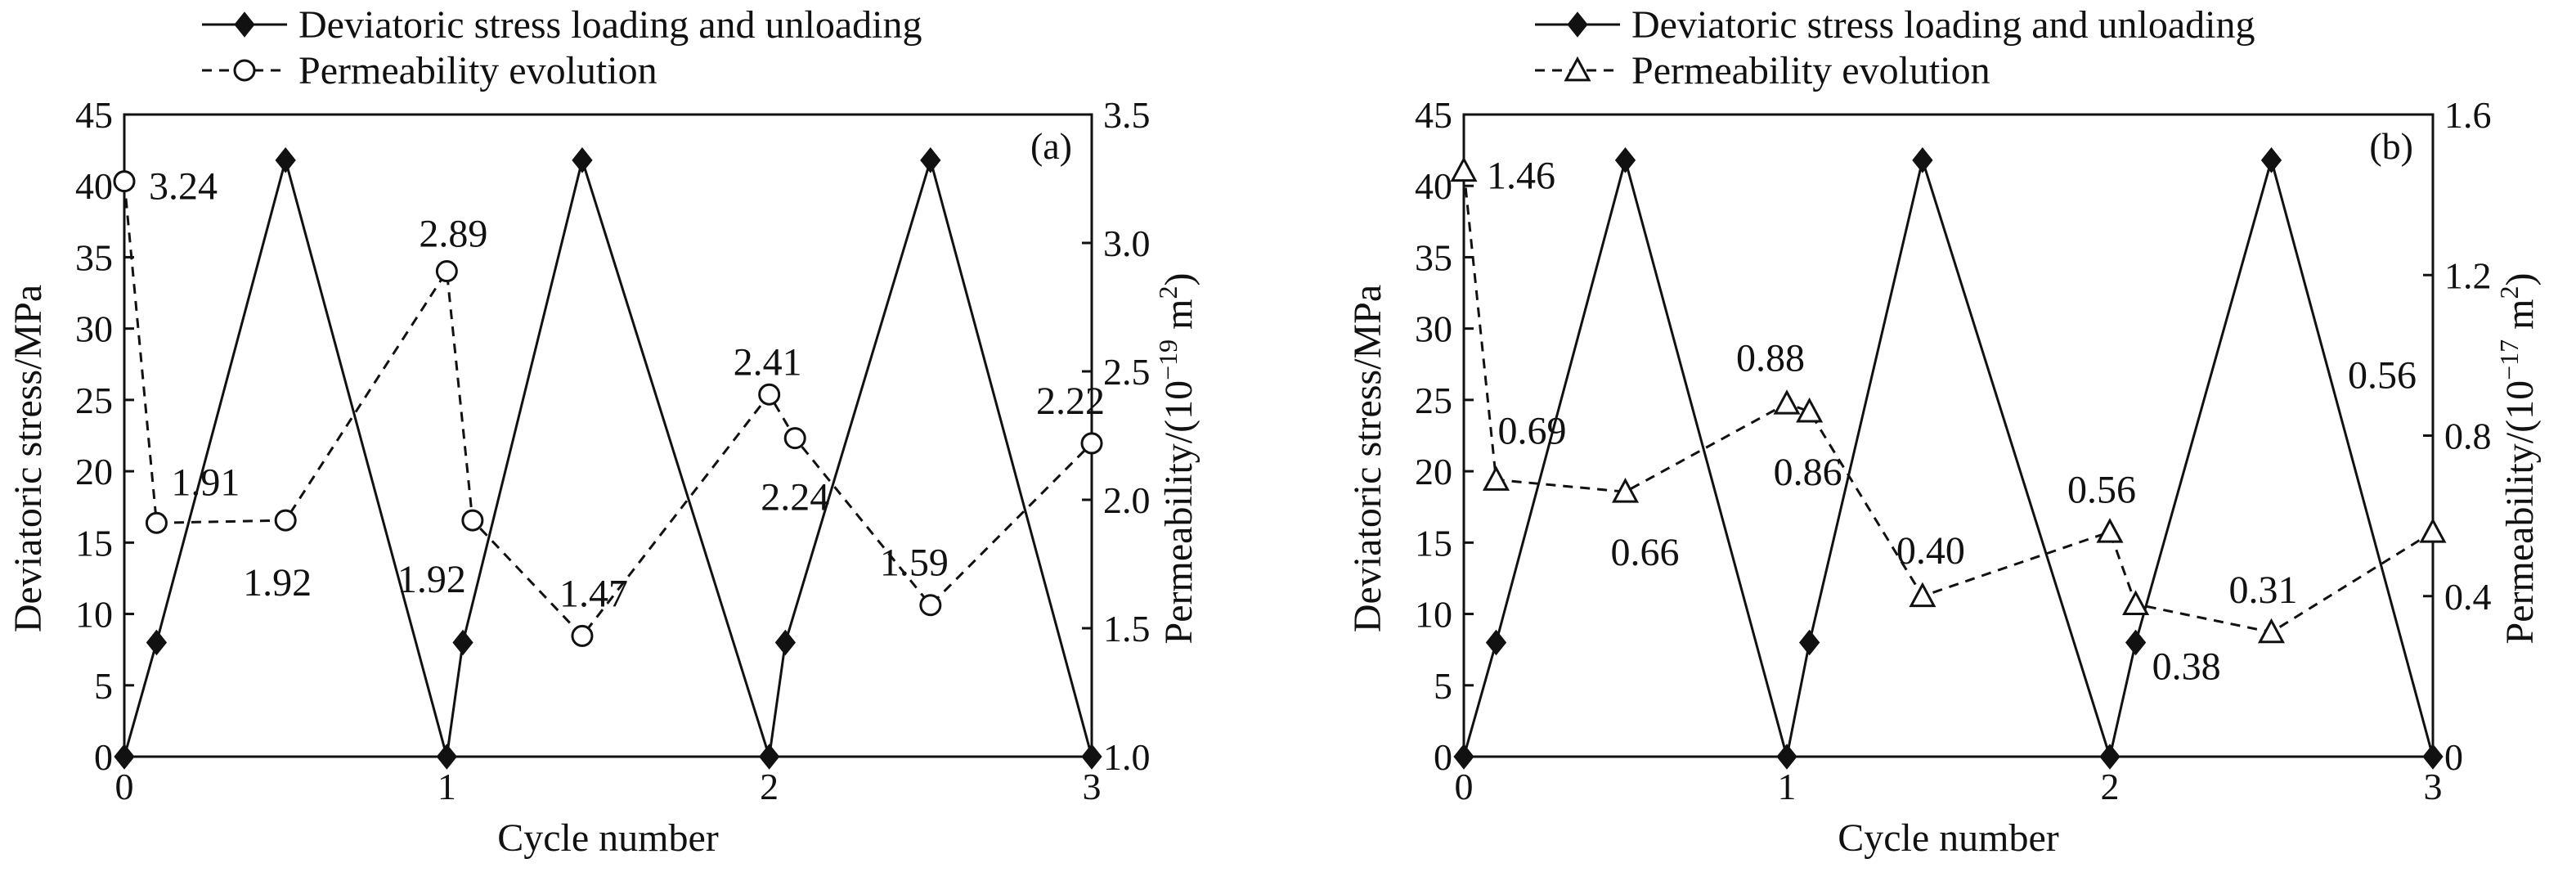 The height and width of the screenshot is (872, 2576). What do you see at coordinates (1168, 359) in the screenshot?
I see `y2-axis-title-exp: −19` at bounding box center [1168, 359].